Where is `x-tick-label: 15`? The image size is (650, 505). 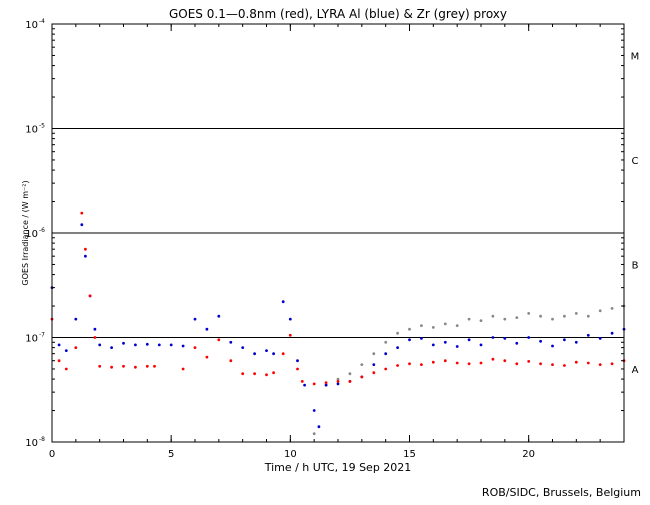 x-tick-label: 15 is located at coordinates (409, 454).